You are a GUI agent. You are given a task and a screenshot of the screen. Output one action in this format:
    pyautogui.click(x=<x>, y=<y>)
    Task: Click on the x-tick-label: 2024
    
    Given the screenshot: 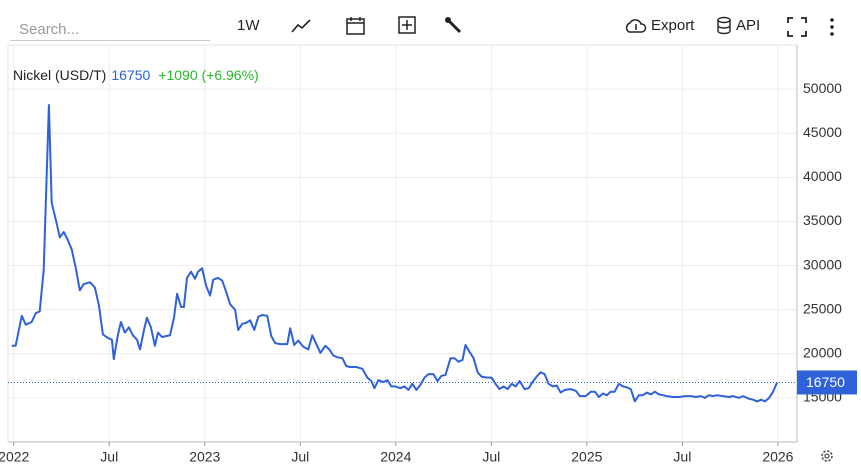 What is the action you would take?
    pyautogui.click(x=395, y=457)
    